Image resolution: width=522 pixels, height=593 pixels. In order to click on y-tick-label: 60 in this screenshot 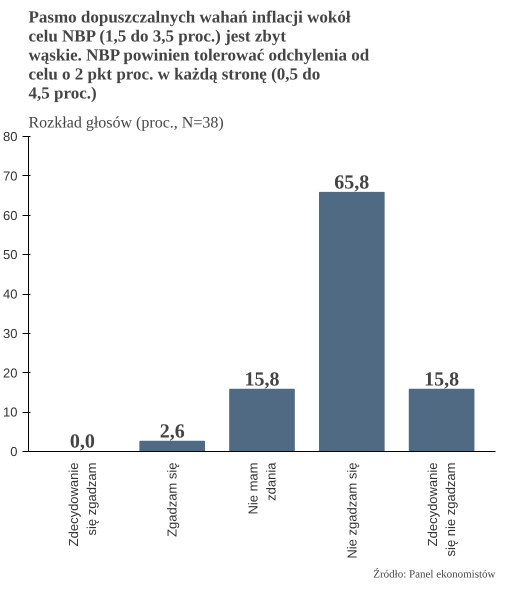, I will do `click(10, 215)`.